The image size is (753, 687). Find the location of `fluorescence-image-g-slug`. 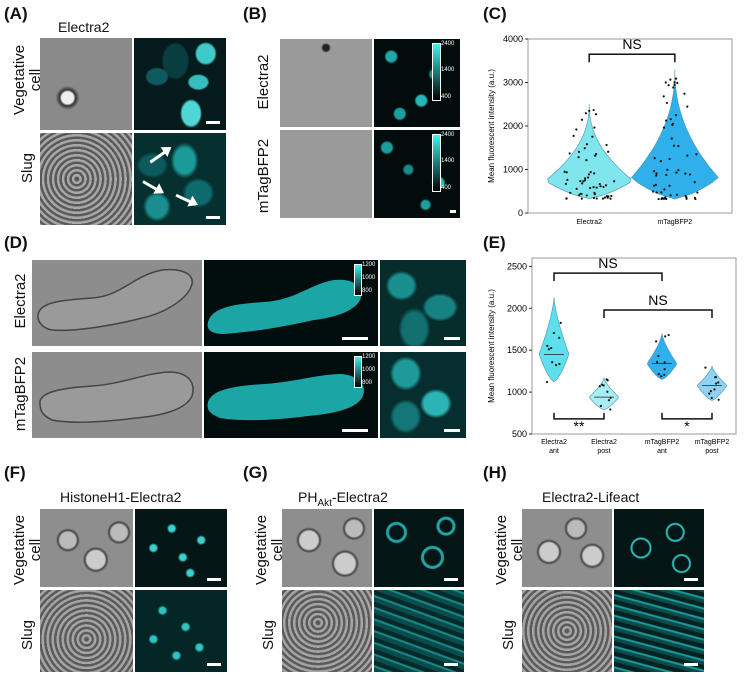

fluorescence-image-g-slug is located at coordinates (419, 631).